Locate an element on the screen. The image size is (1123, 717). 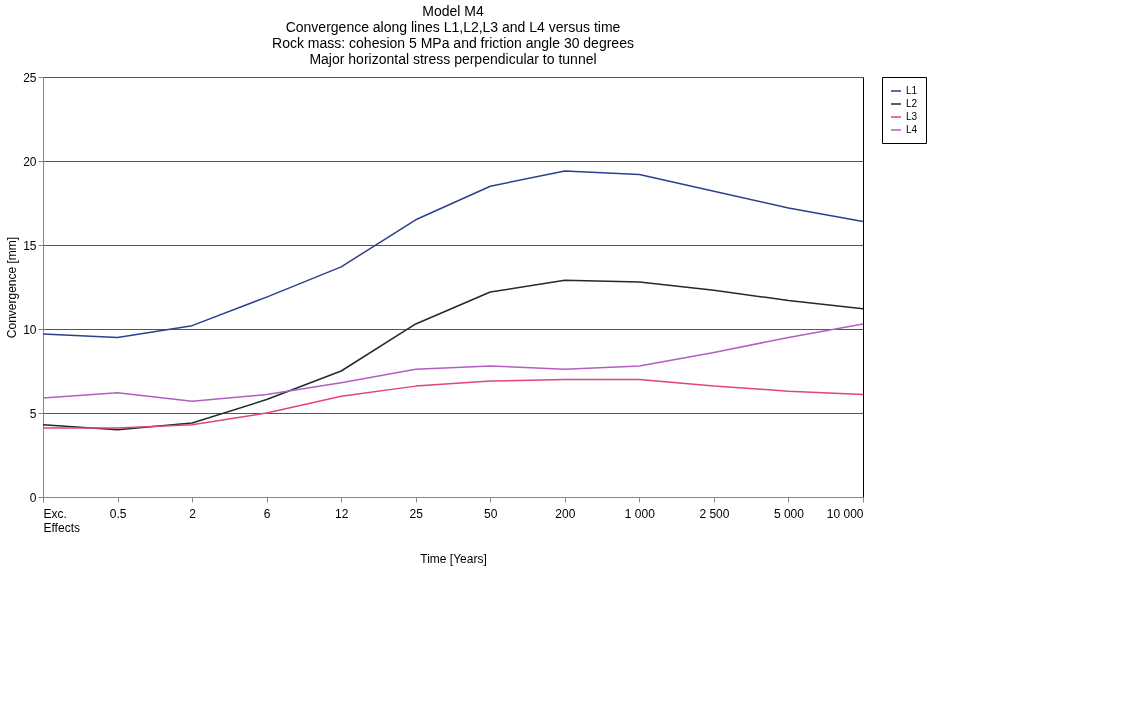
x-tick-label: 1 000 is located at coordinates (640, 513).